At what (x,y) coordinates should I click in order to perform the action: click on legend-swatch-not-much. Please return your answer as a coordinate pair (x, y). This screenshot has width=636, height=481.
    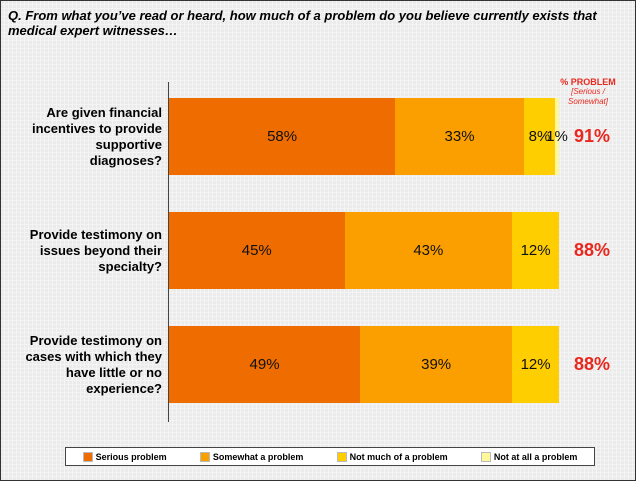
    Looking at the image, I should click on (341, 456).